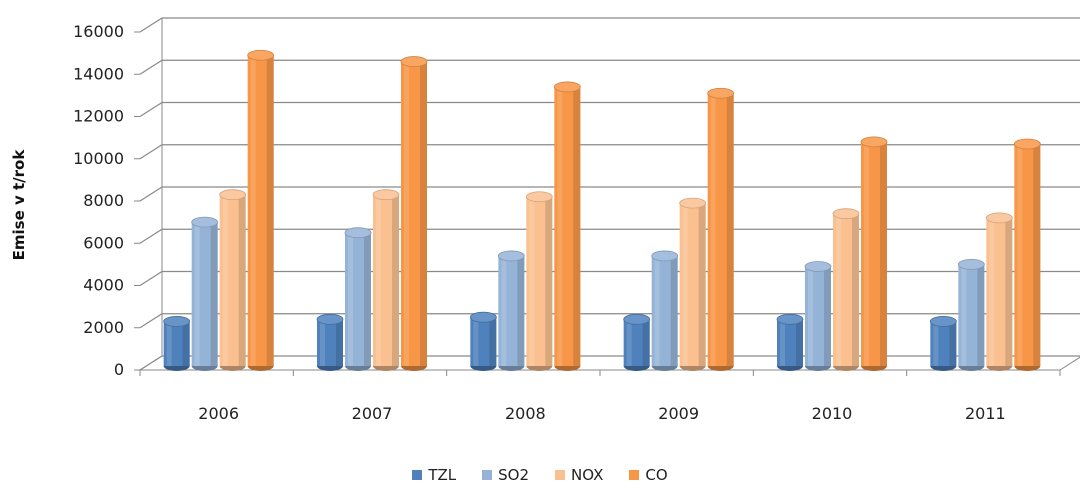 This screenshot has width=1080, height=492. I want to click on legend-label: NOX, so click(587, 475).